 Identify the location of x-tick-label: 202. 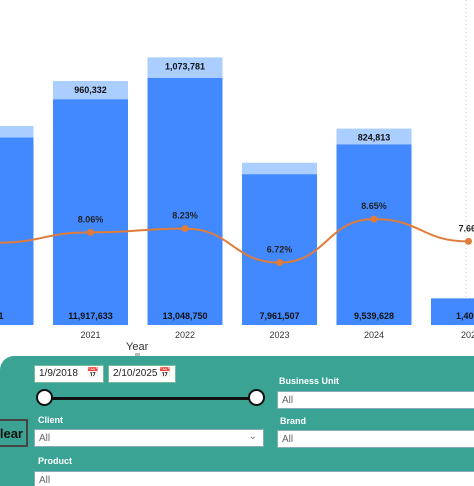
(467, 335).